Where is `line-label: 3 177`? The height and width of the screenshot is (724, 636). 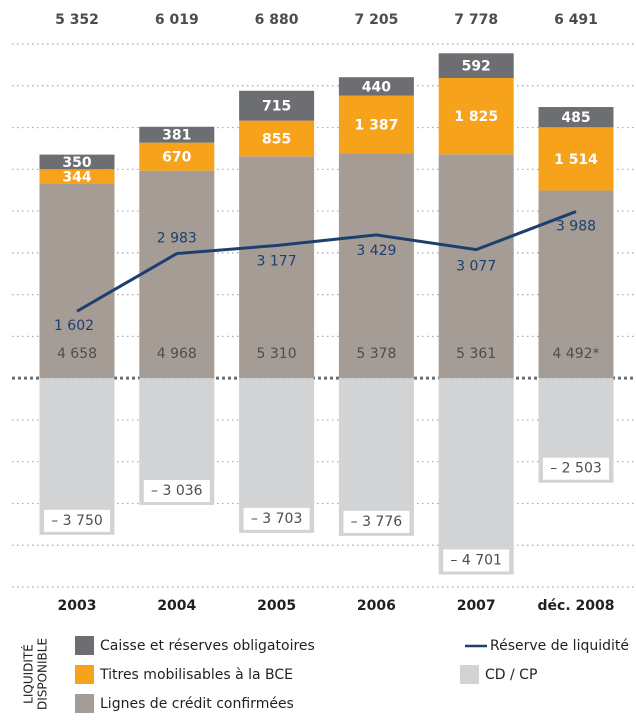
line-label: 3 177 is located at coordinates (277, 261).